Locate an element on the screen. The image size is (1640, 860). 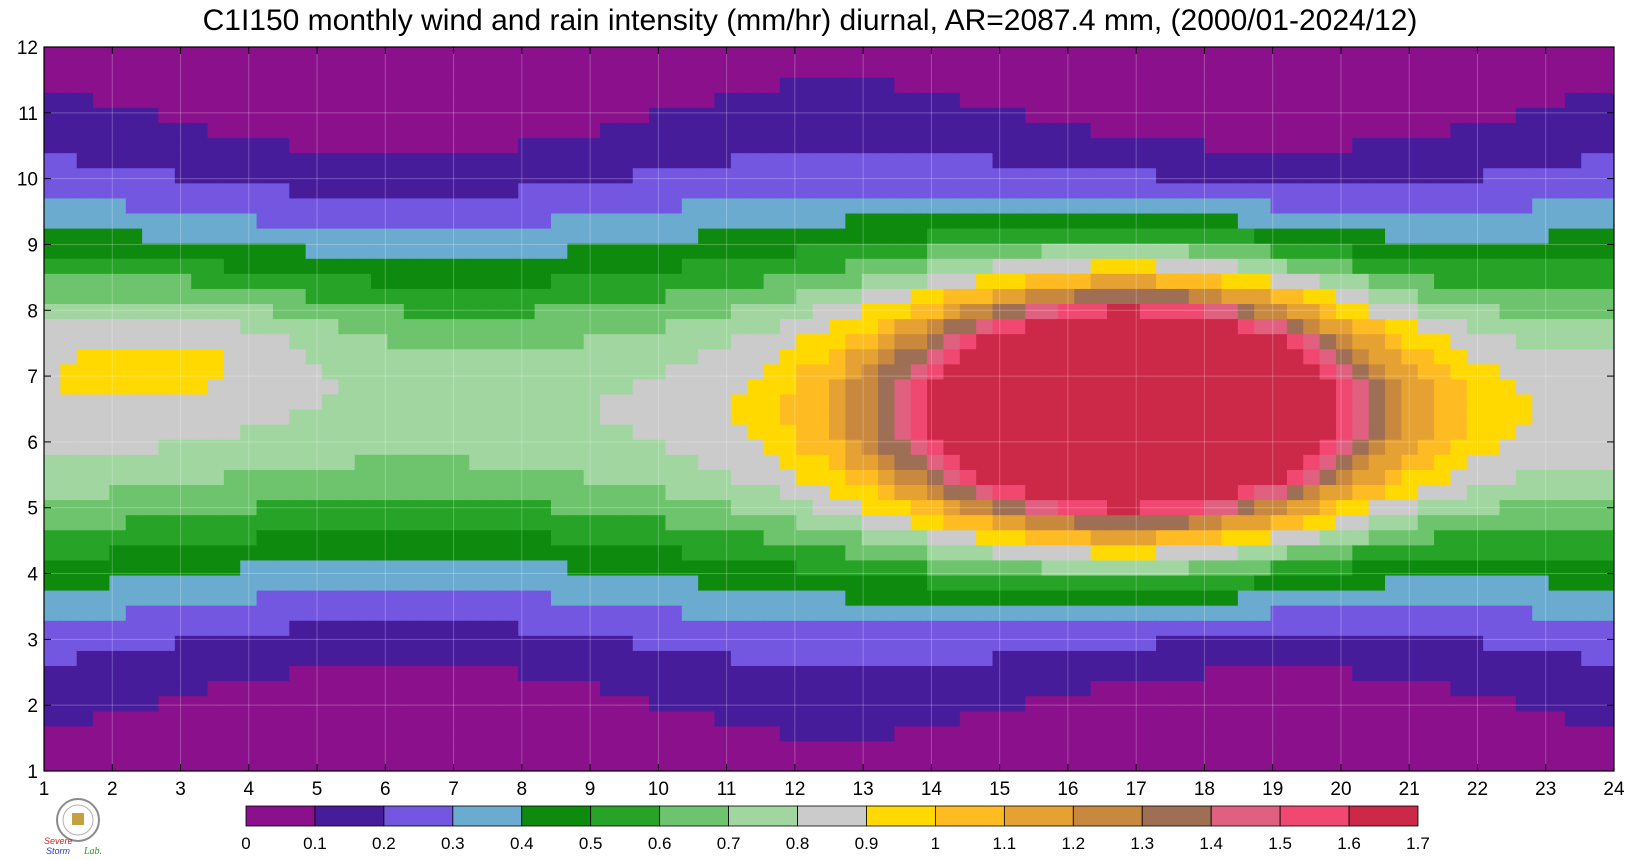
colorbar-swatch is located at coordinates (1314, 816).